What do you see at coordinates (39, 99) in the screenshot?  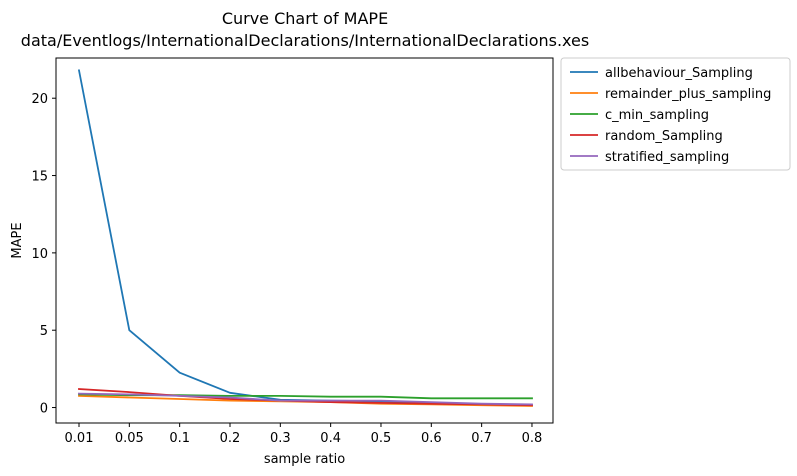 I see `y-tick-label: 20` at bounding box center [39, 99].